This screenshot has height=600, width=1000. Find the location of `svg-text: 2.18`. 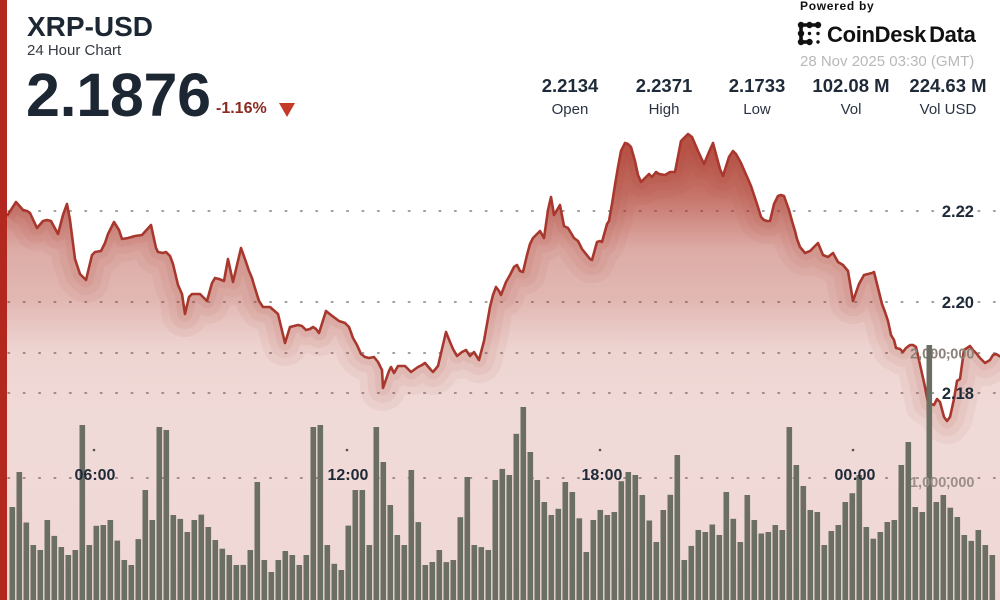

svg-text: 2.18 is located at coordinates (958, 394).